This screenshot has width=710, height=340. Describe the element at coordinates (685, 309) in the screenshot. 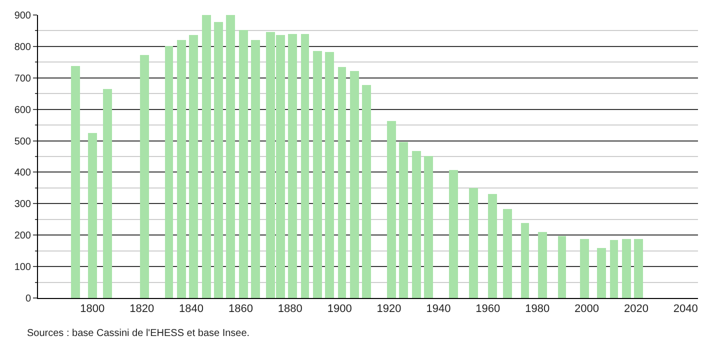

I see `x-tick-label: 2040` at that location.